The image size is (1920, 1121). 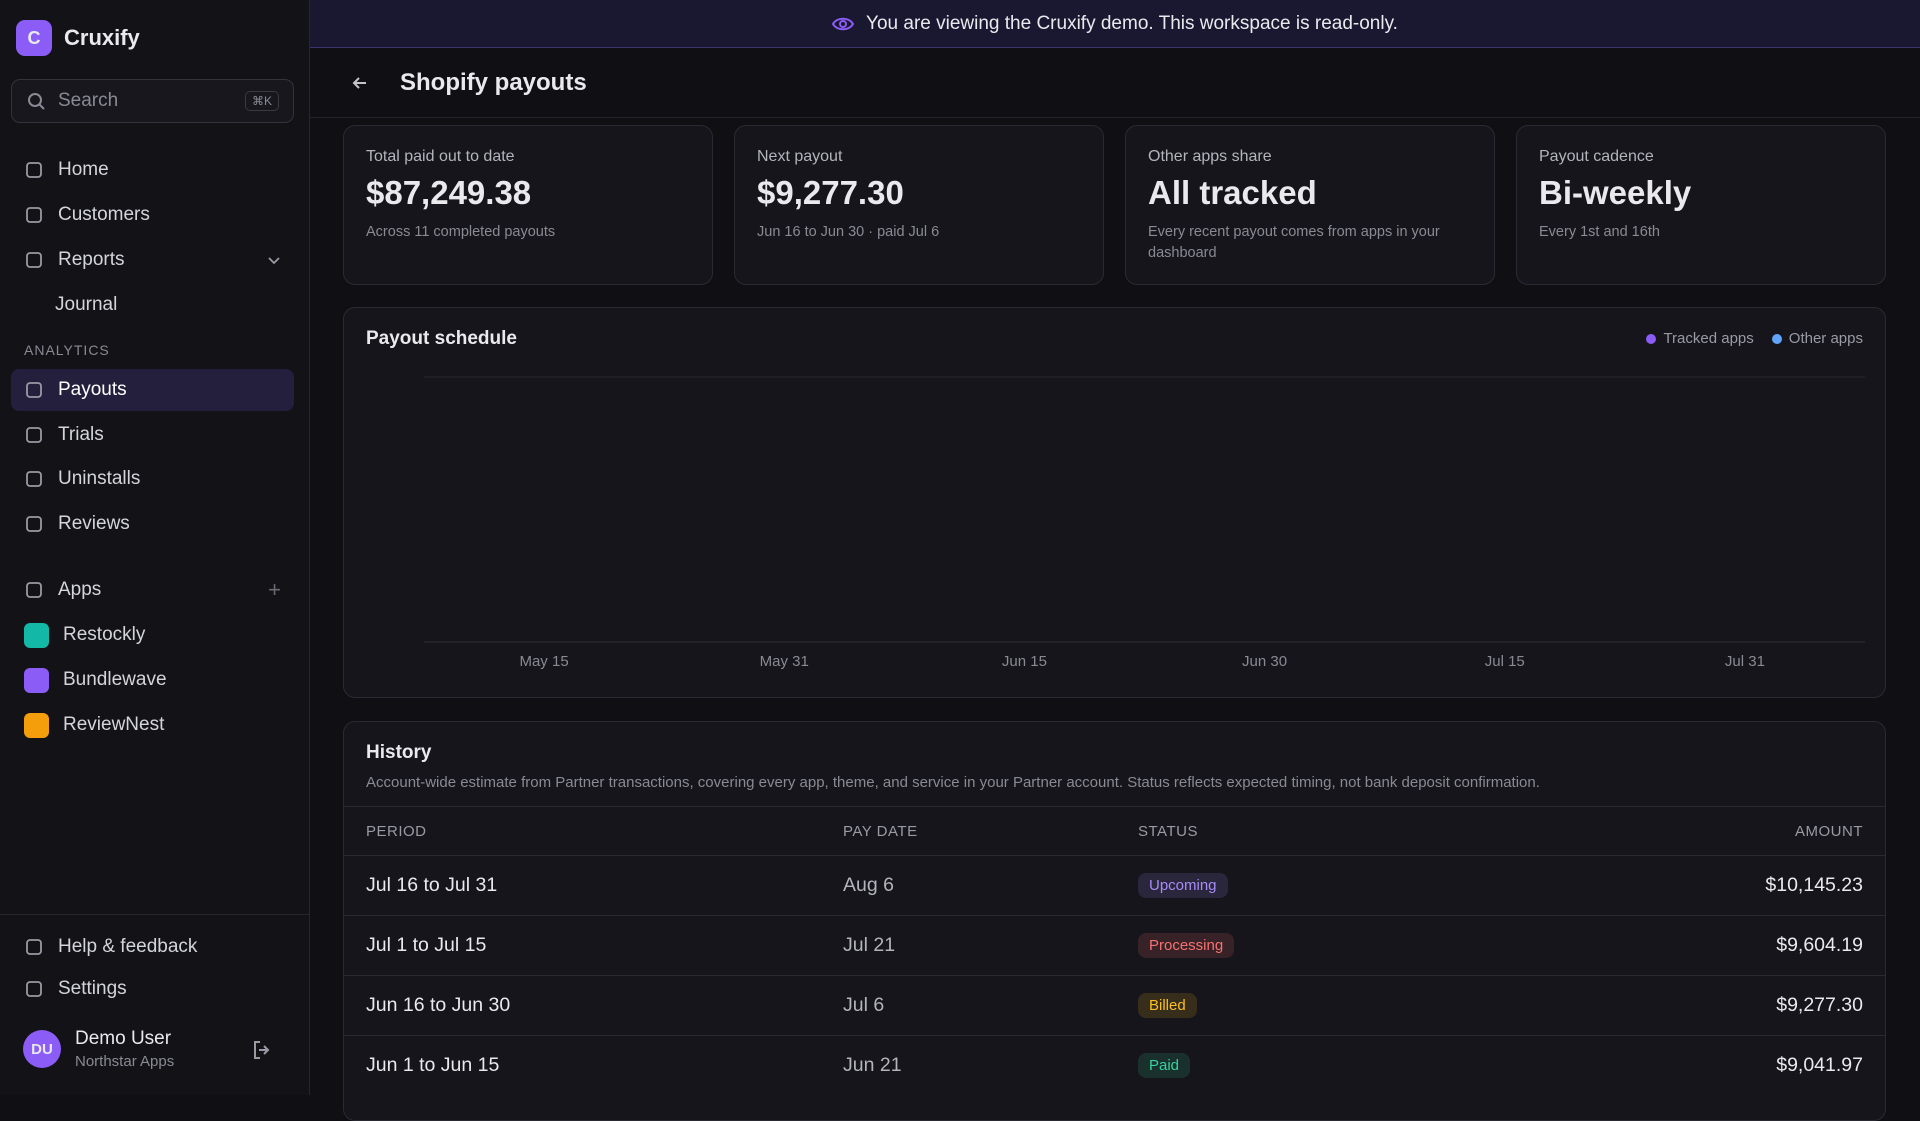 What do you see at coordinates (1305, 1005) in the screenshot?
I see `status-cell: Billed` at bounding box center [1305, 1005].